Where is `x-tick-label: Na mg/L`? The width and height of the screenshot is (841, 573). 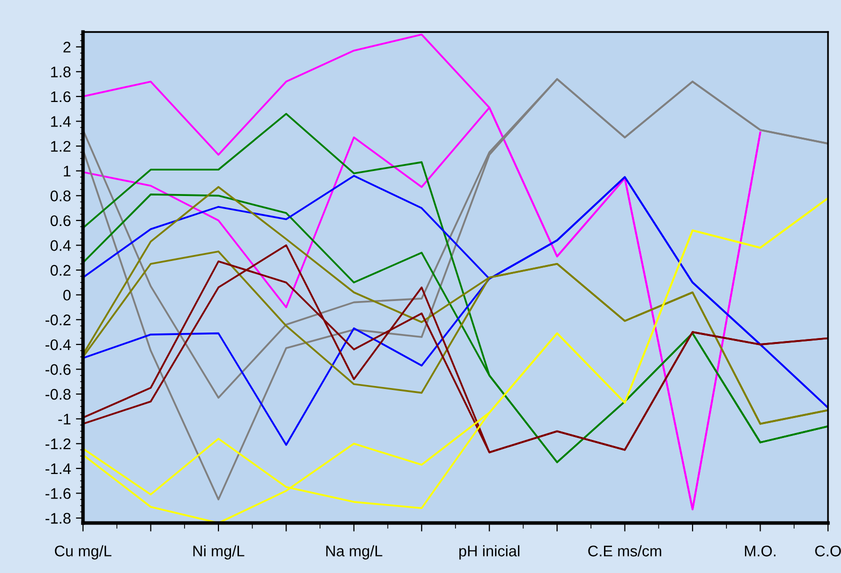
x-tick-label: Na mg/L is located at coordinates (354, 552).